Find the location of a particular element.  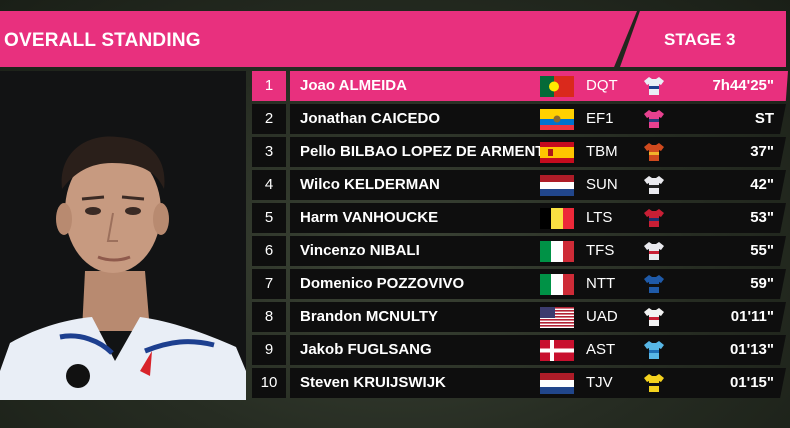

team-code: EF1 is located at coordinates (600, 118).